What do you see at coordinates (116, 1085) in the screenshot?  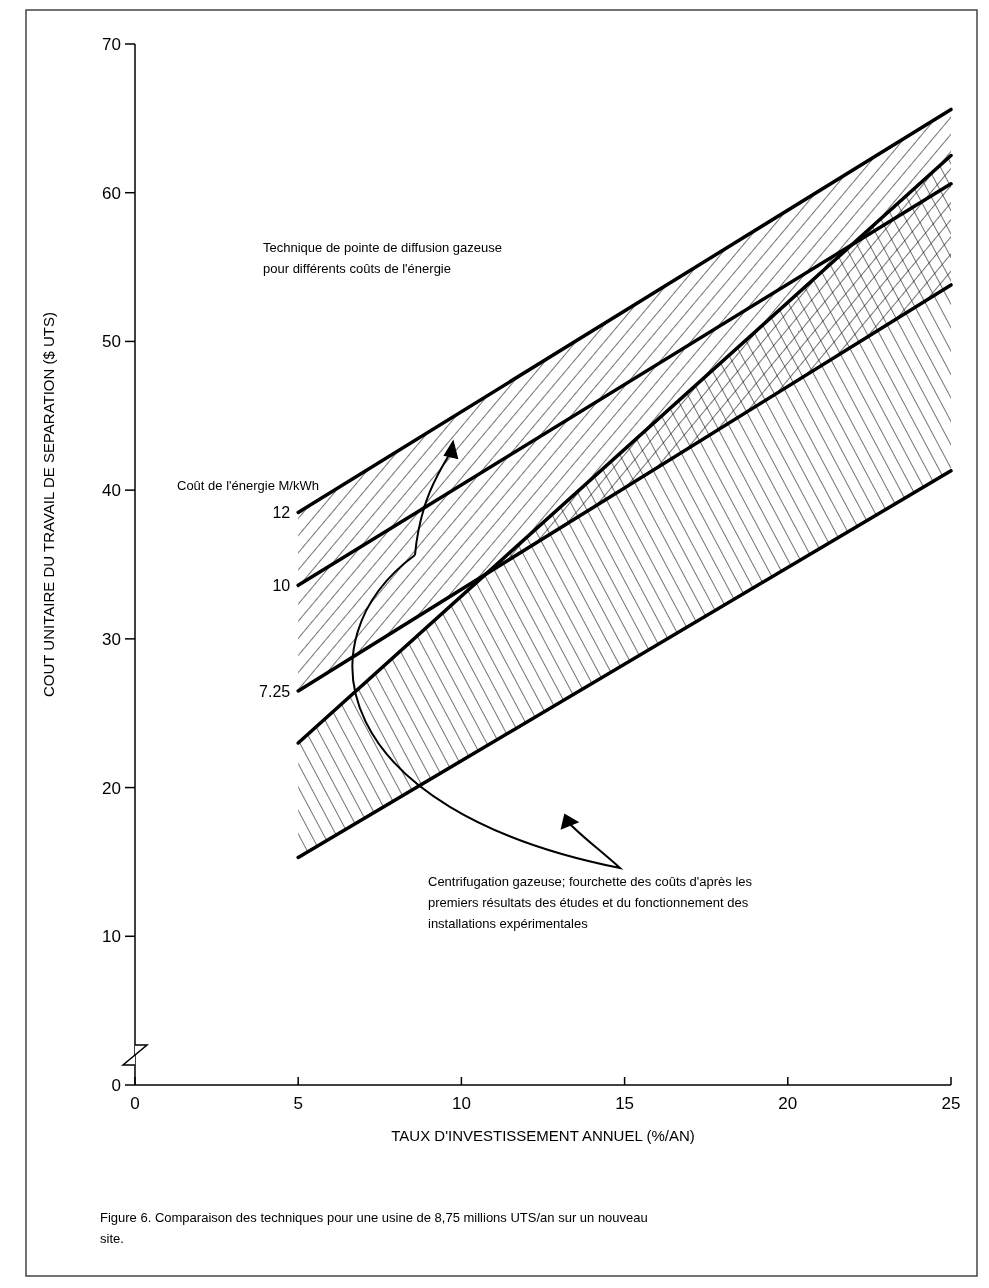 I see `y-tick-label: 0` at bounding box center [116, 1085].